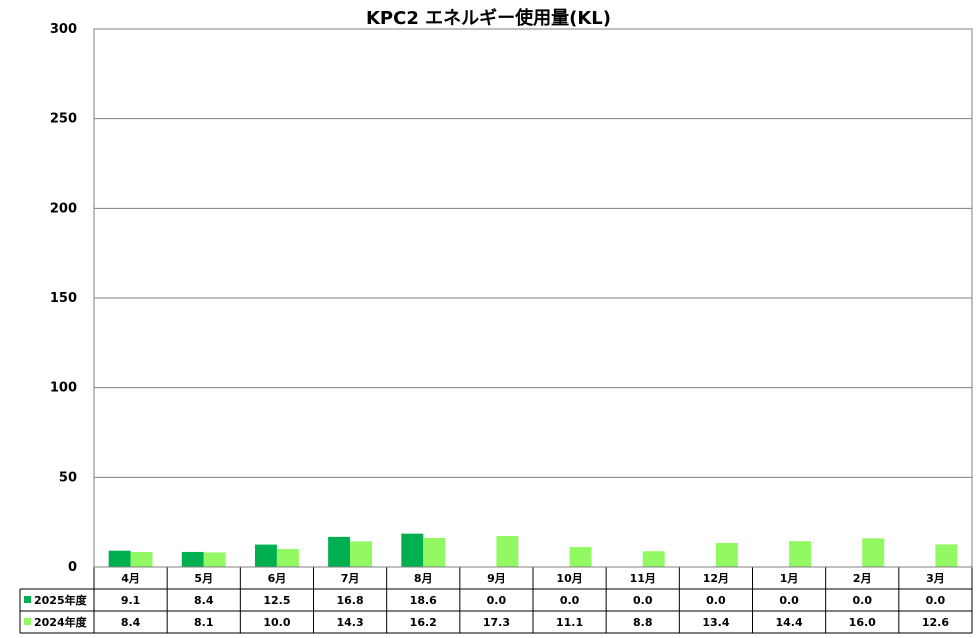  Describe the element at coordinates (63, 119) in the screenshot. I see `y-tick-label: 250` at that location.